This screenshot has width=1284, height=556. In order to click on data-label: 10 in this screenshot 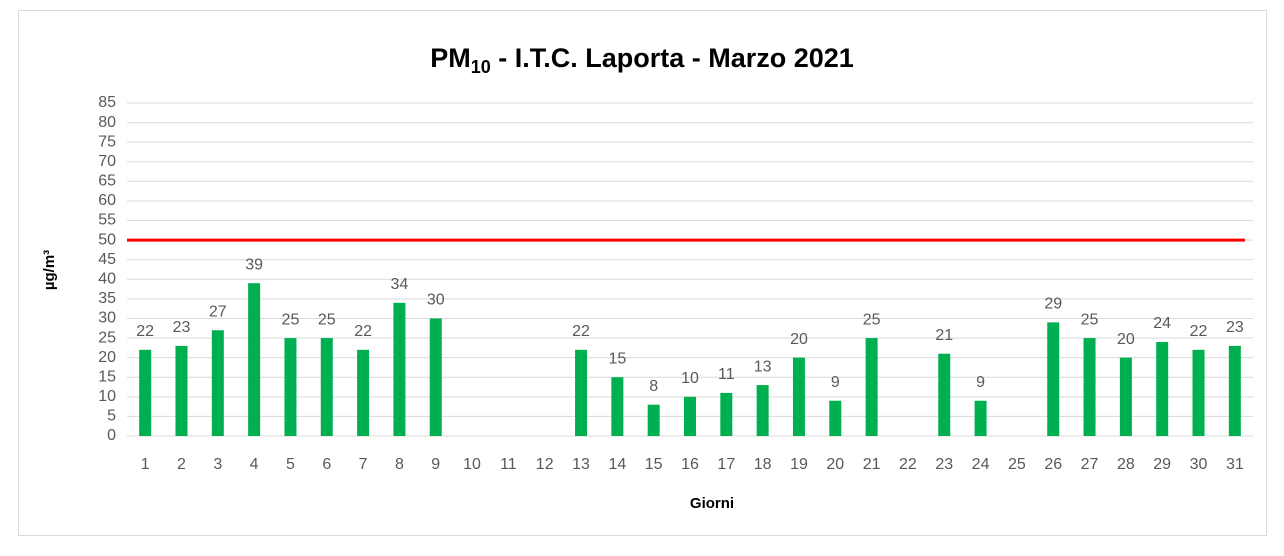, I will do `click(690, 378)`.